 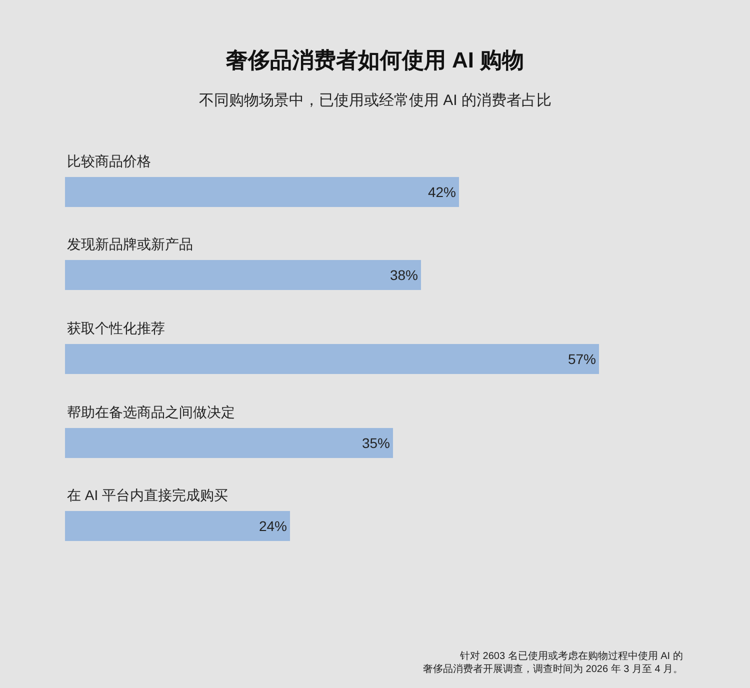 What do you see at coordinates (374, 60) in the screenshot?
I see `chart-title: 奢侈品消费者如何使用 AI 购物` at bounding box center [374, 60].